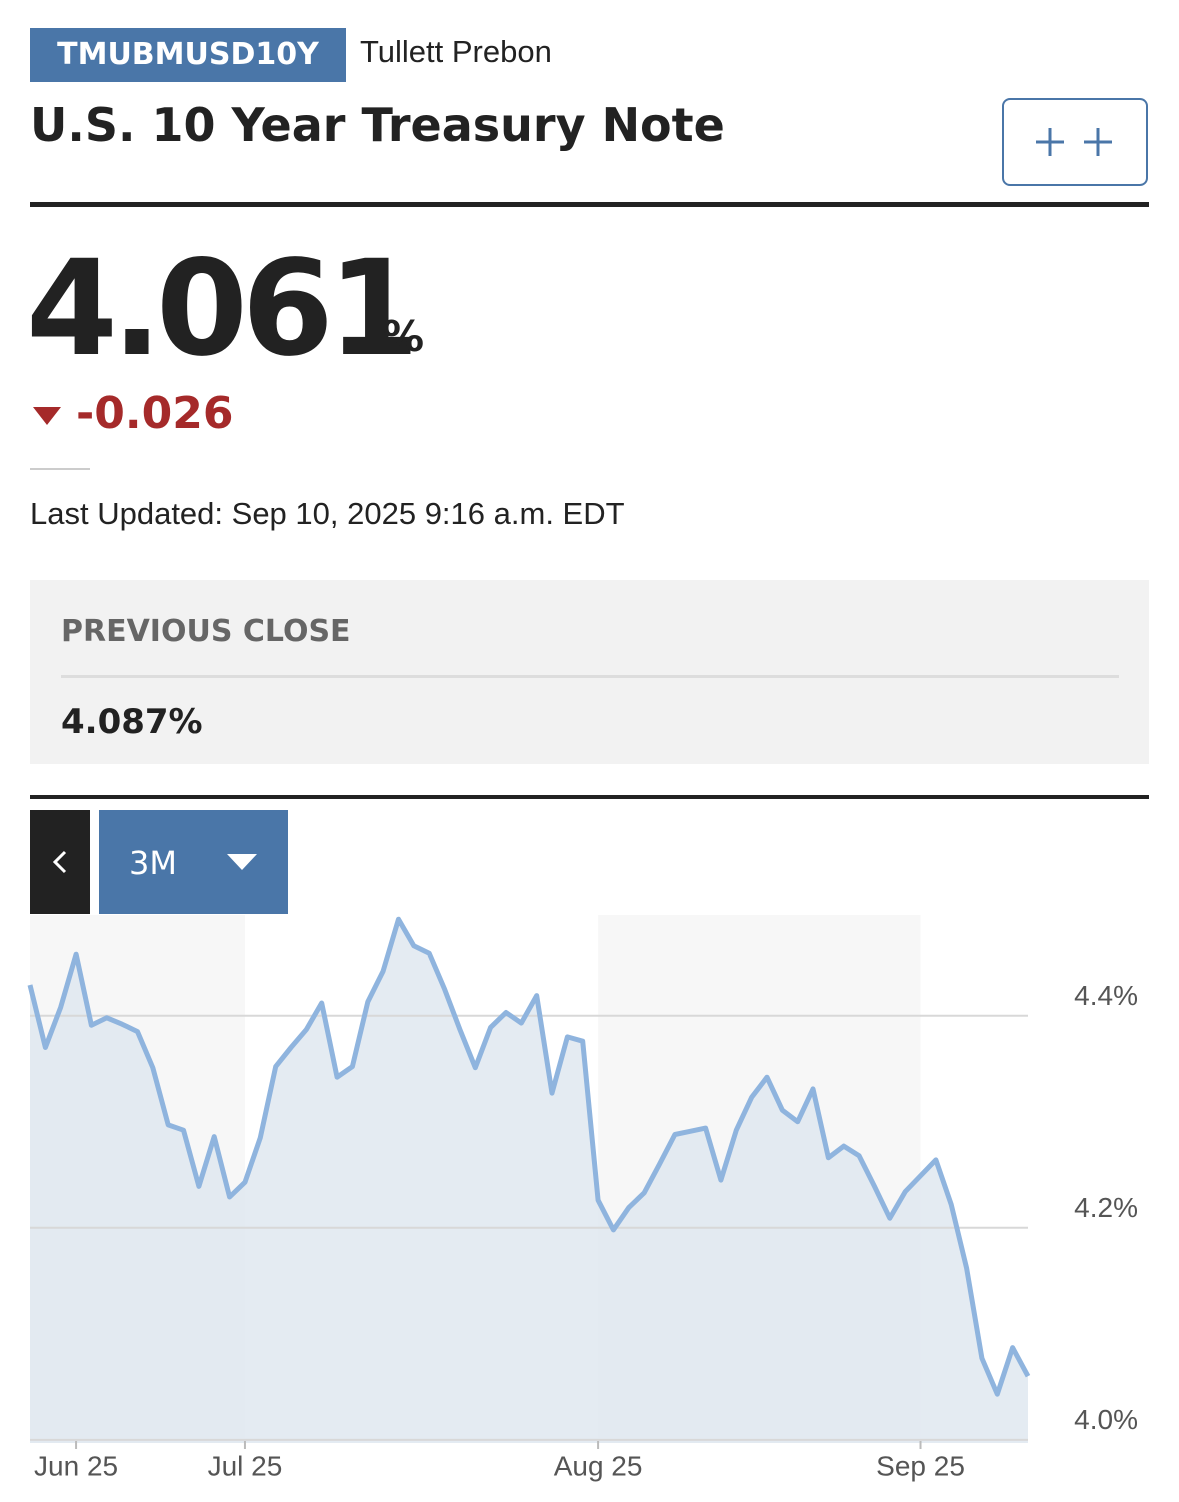 Image resolution: width=1179 pixels, height=1502 pixels. Describe the element at coordinates (327, 513) in the screenshot. I see `last-updated: Last Updated: Sep 10, 2025 9:16 a.m. EDT` at that location.